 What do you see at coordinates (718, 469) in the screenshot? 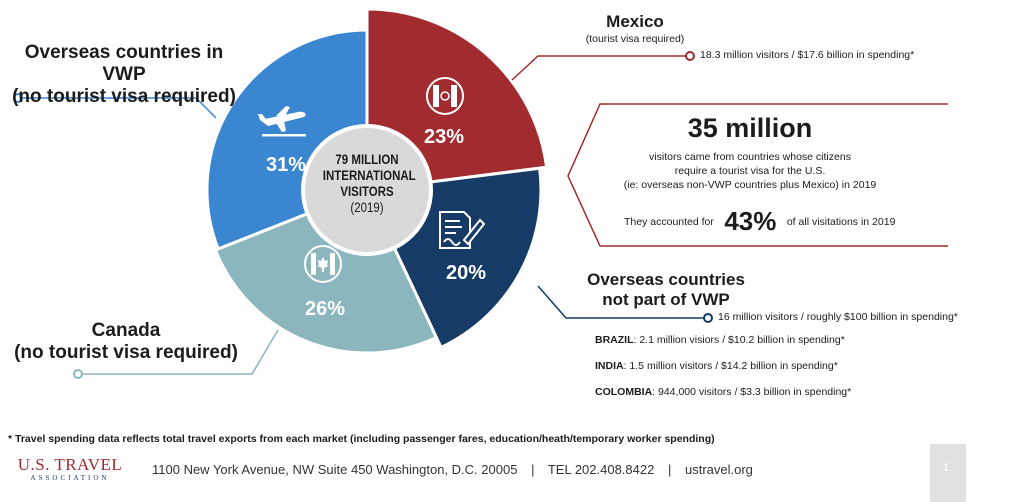
I see `footer-website: ustravel.org` at bounding box center [718, 469].